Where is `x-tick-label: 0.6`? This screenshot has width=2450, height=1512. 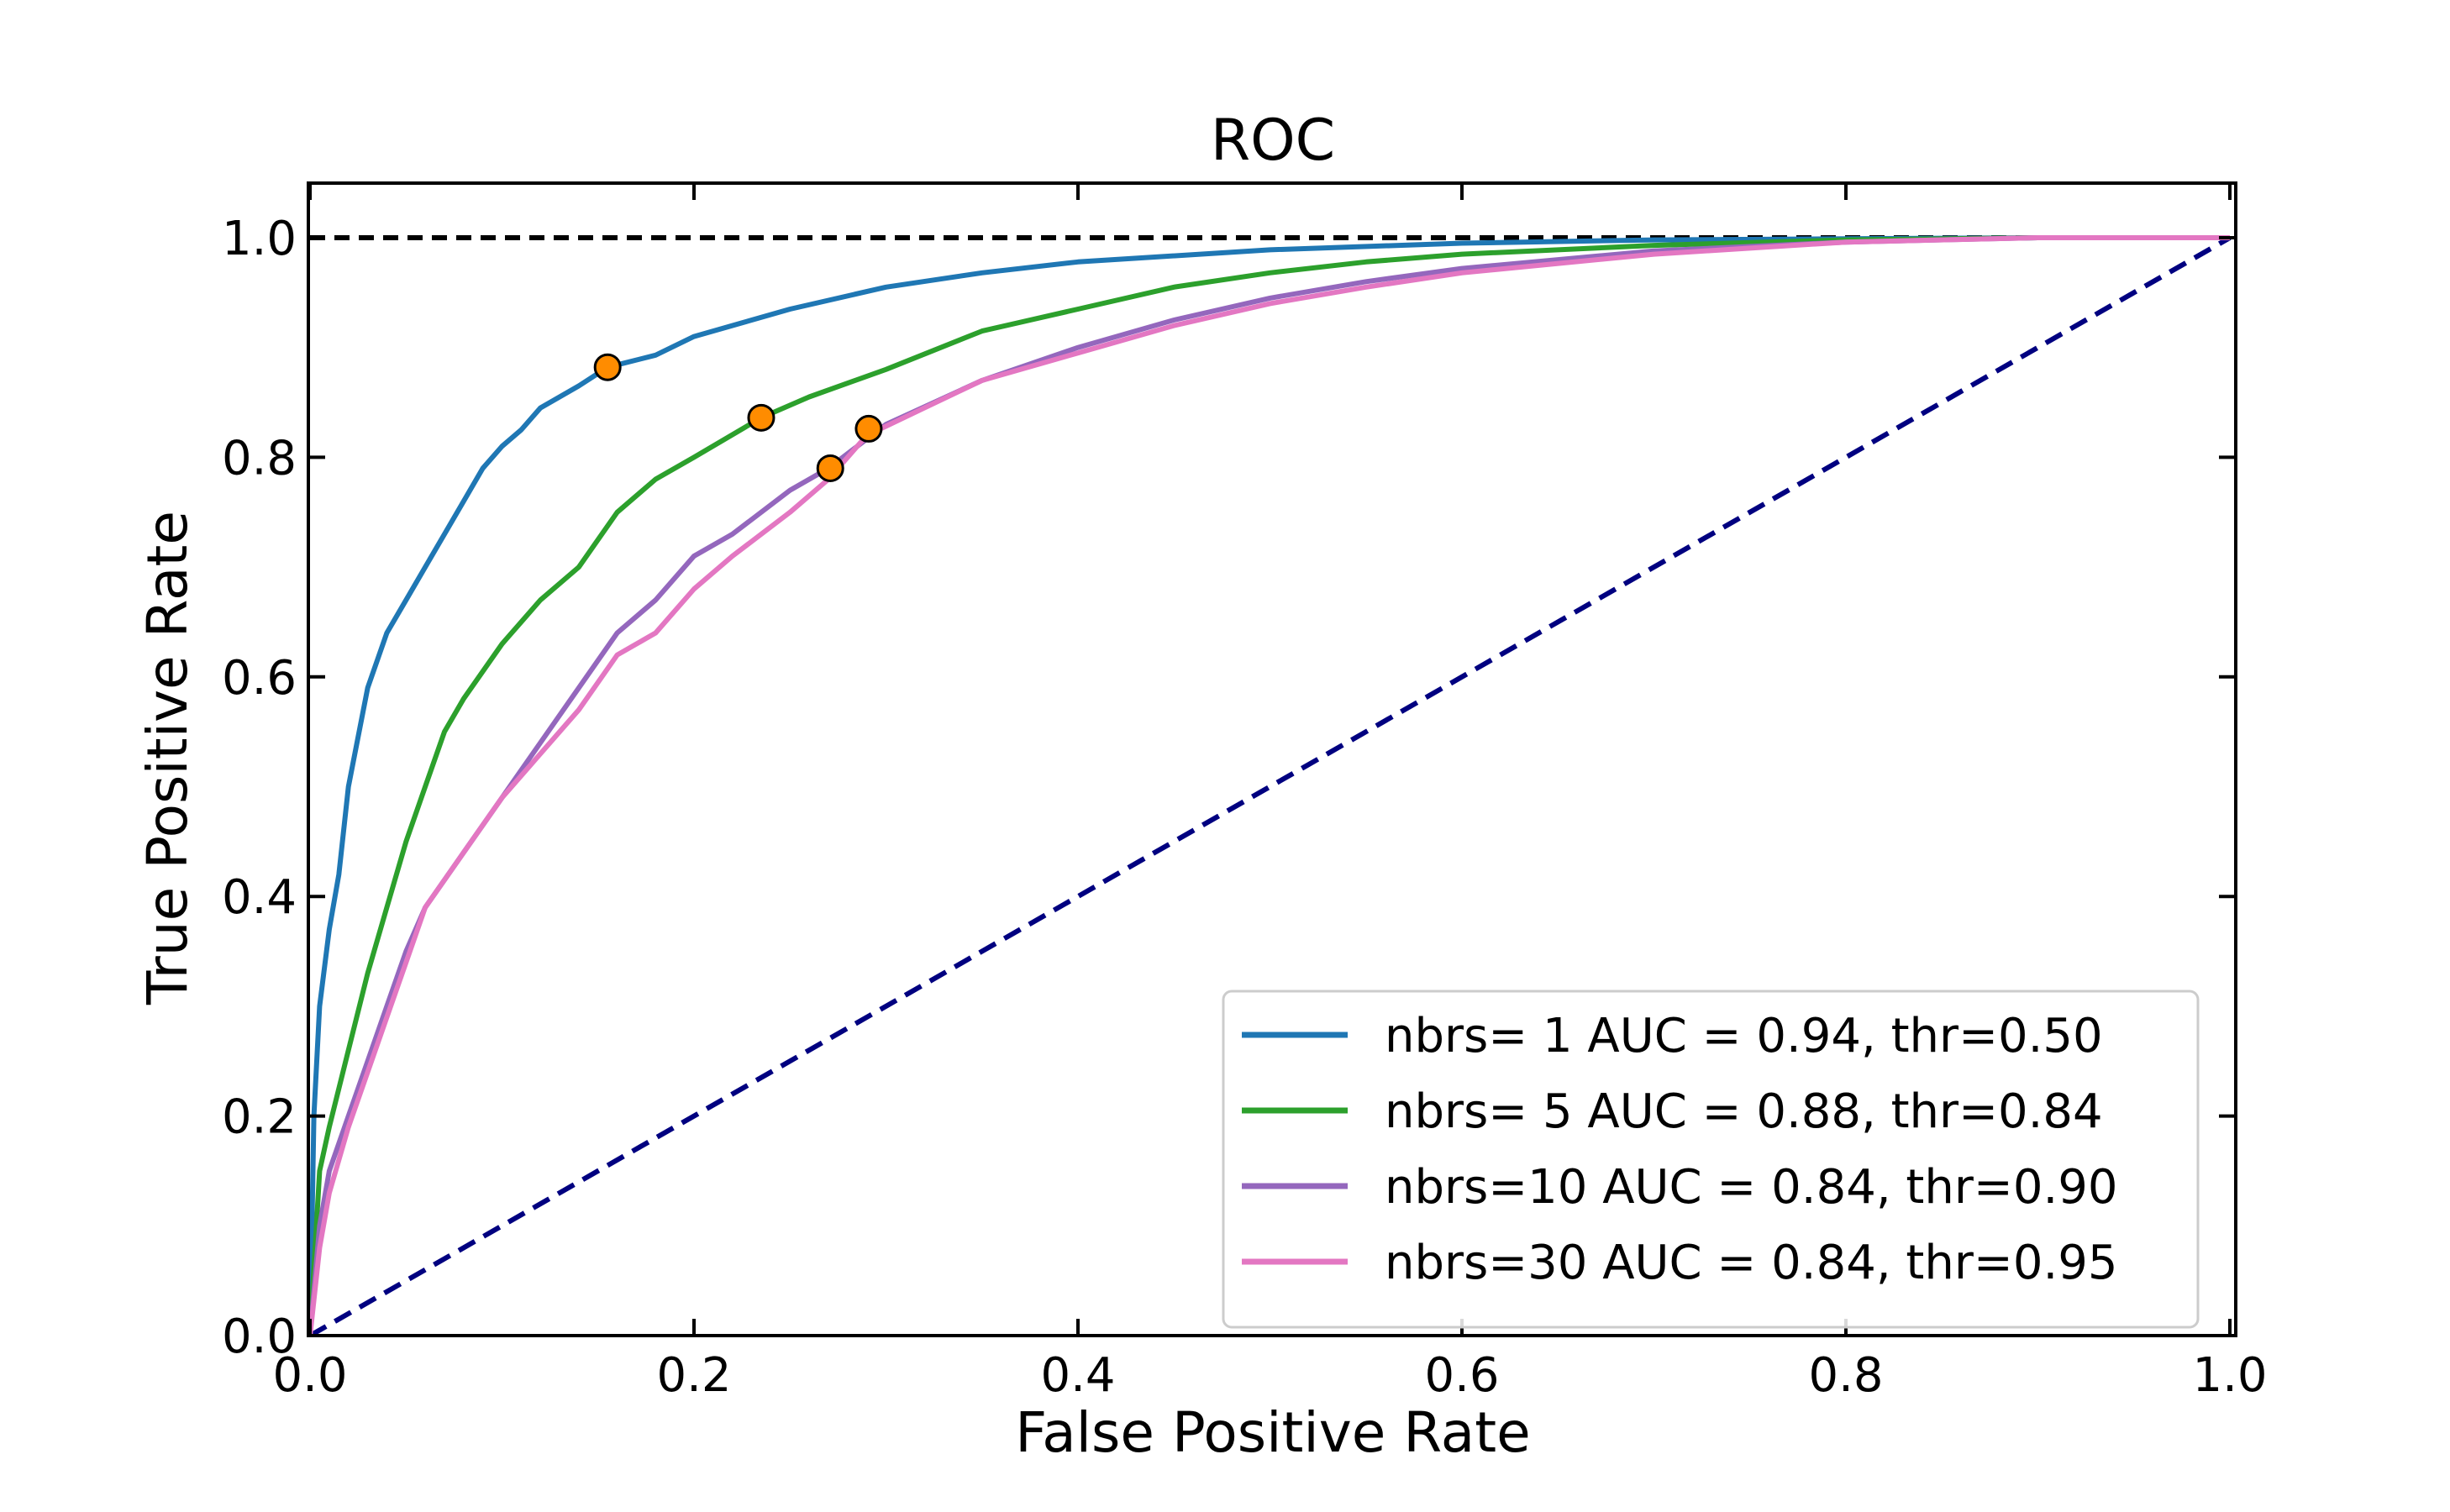 x-tick-label: 0.6 is located at coordinates (1462, 1375).